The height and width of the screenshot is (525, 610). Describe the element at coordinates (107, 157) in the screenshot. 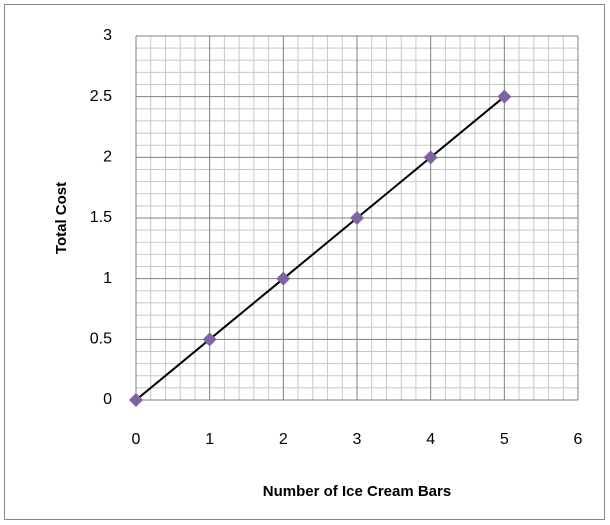

I see `y-tick-label: 2` at that location.